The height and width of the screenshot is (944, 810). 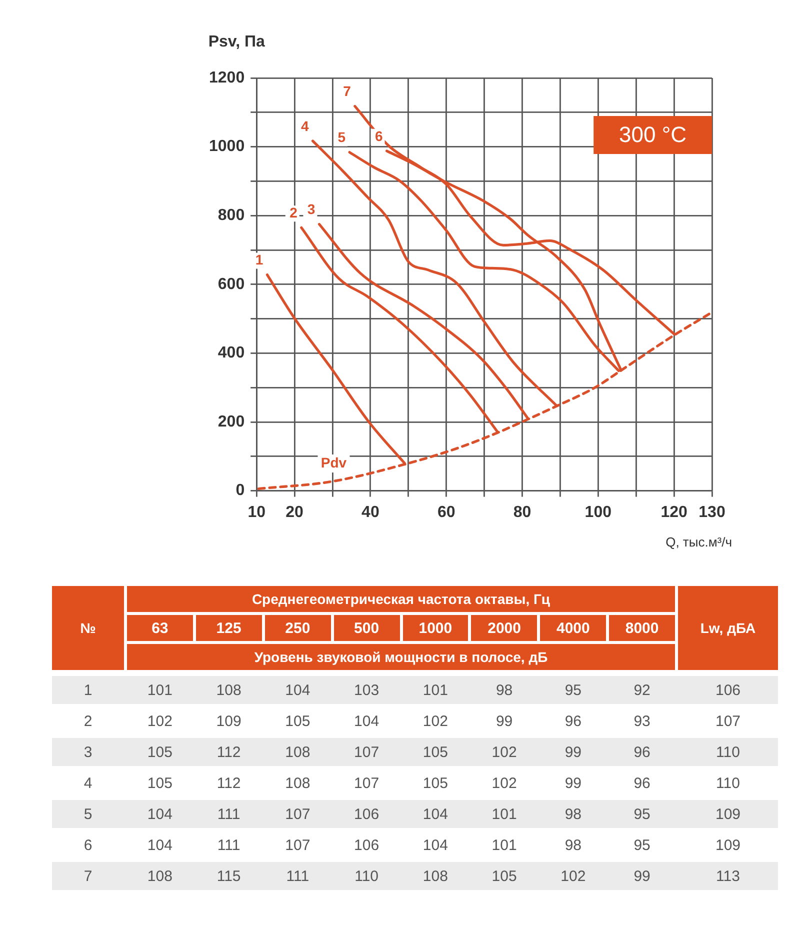 What do you see at coordinates (229, 752) in the screenshot?
I see `data-label: 112` at bounding box center [229, 752].